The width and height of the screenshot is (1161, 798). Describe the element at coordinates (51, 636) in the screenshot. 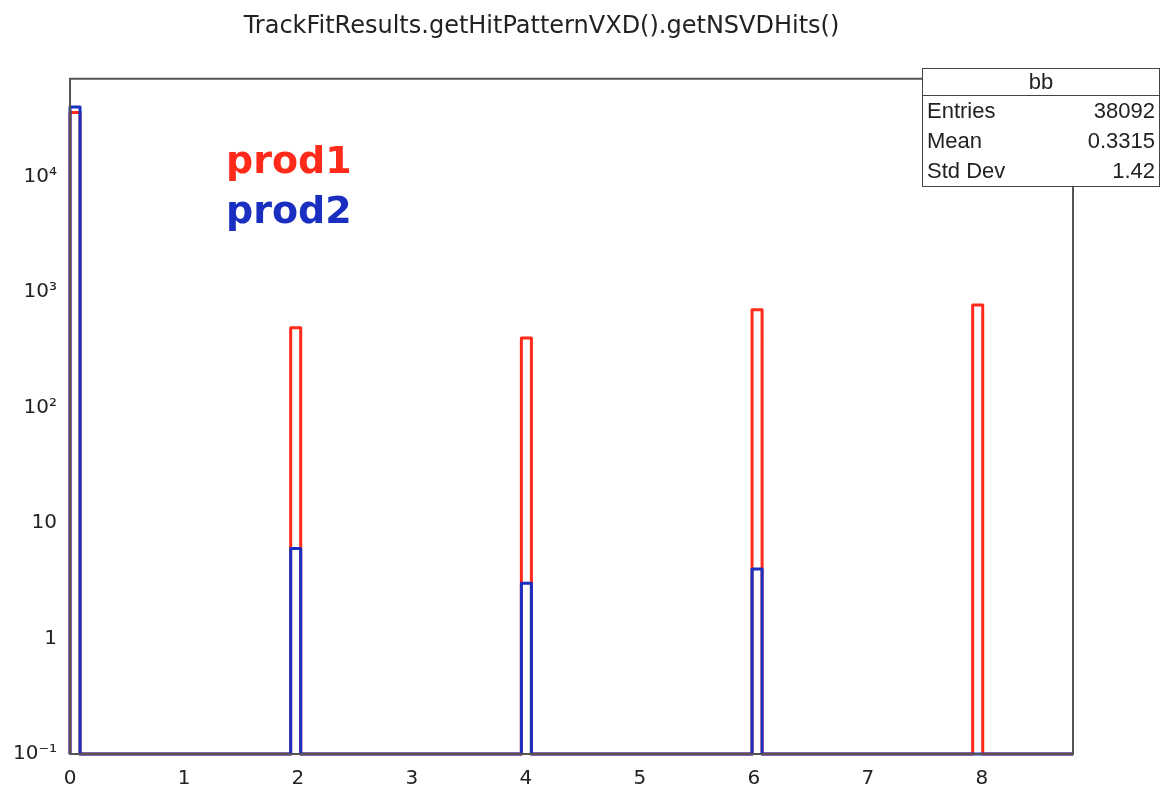

I see `y-tick-label: 1` at that location.